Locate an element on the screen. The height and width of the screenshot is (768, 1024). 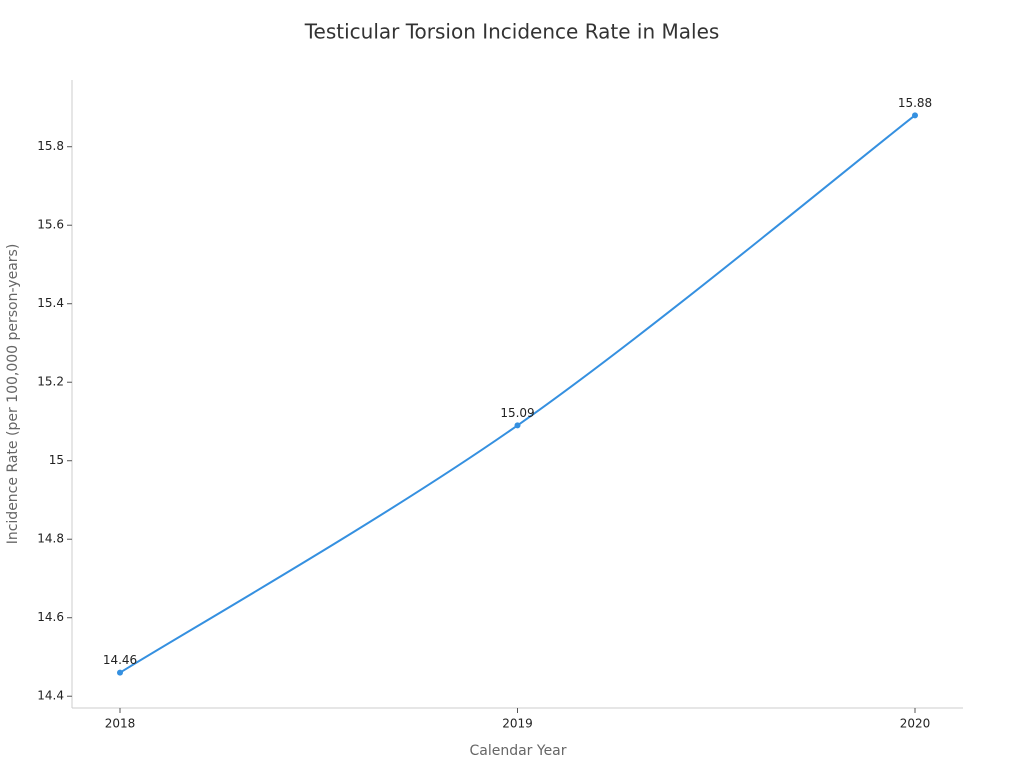
y-tick-label: 14.4 is located at coordinates (50, 696).